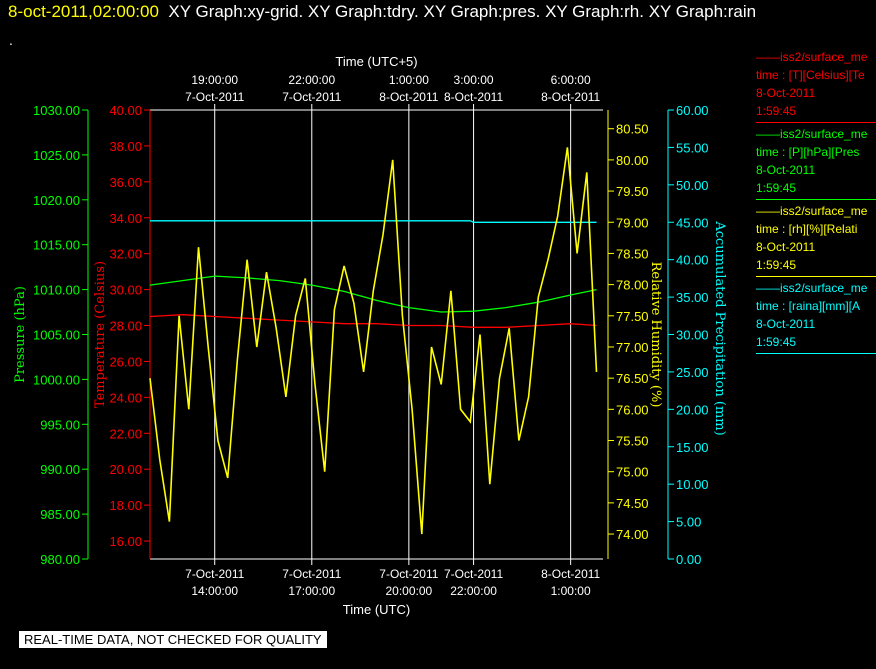 Image resolution: width=876 pixels, height=669 pixels. Describe the element at coordinates (125, 146) in the screenshot. I see `temperature-tick-label: 38.00` at that location.